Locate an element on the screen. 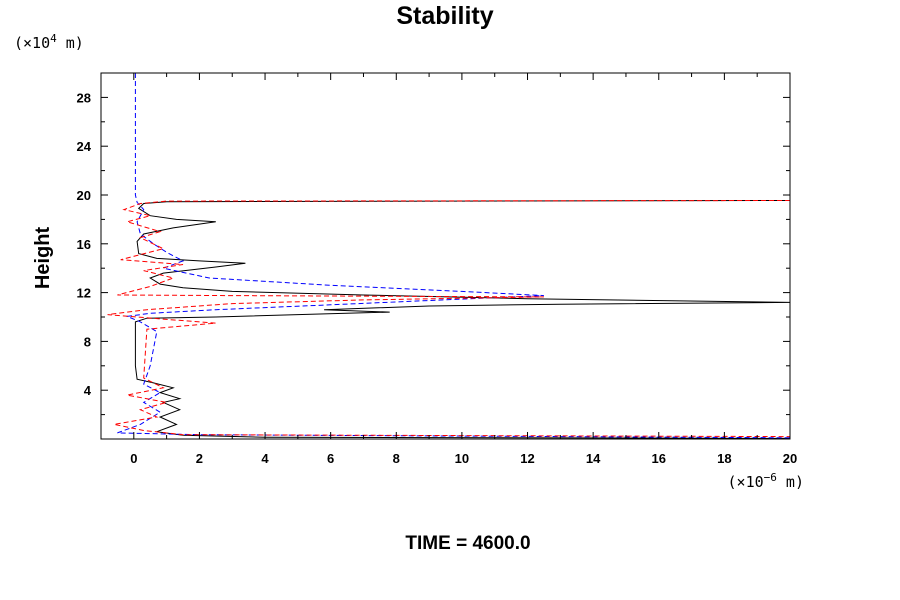 This screenshot has width=900, height=600. x-tick-label: 10 is located at coordinates (462, 458).